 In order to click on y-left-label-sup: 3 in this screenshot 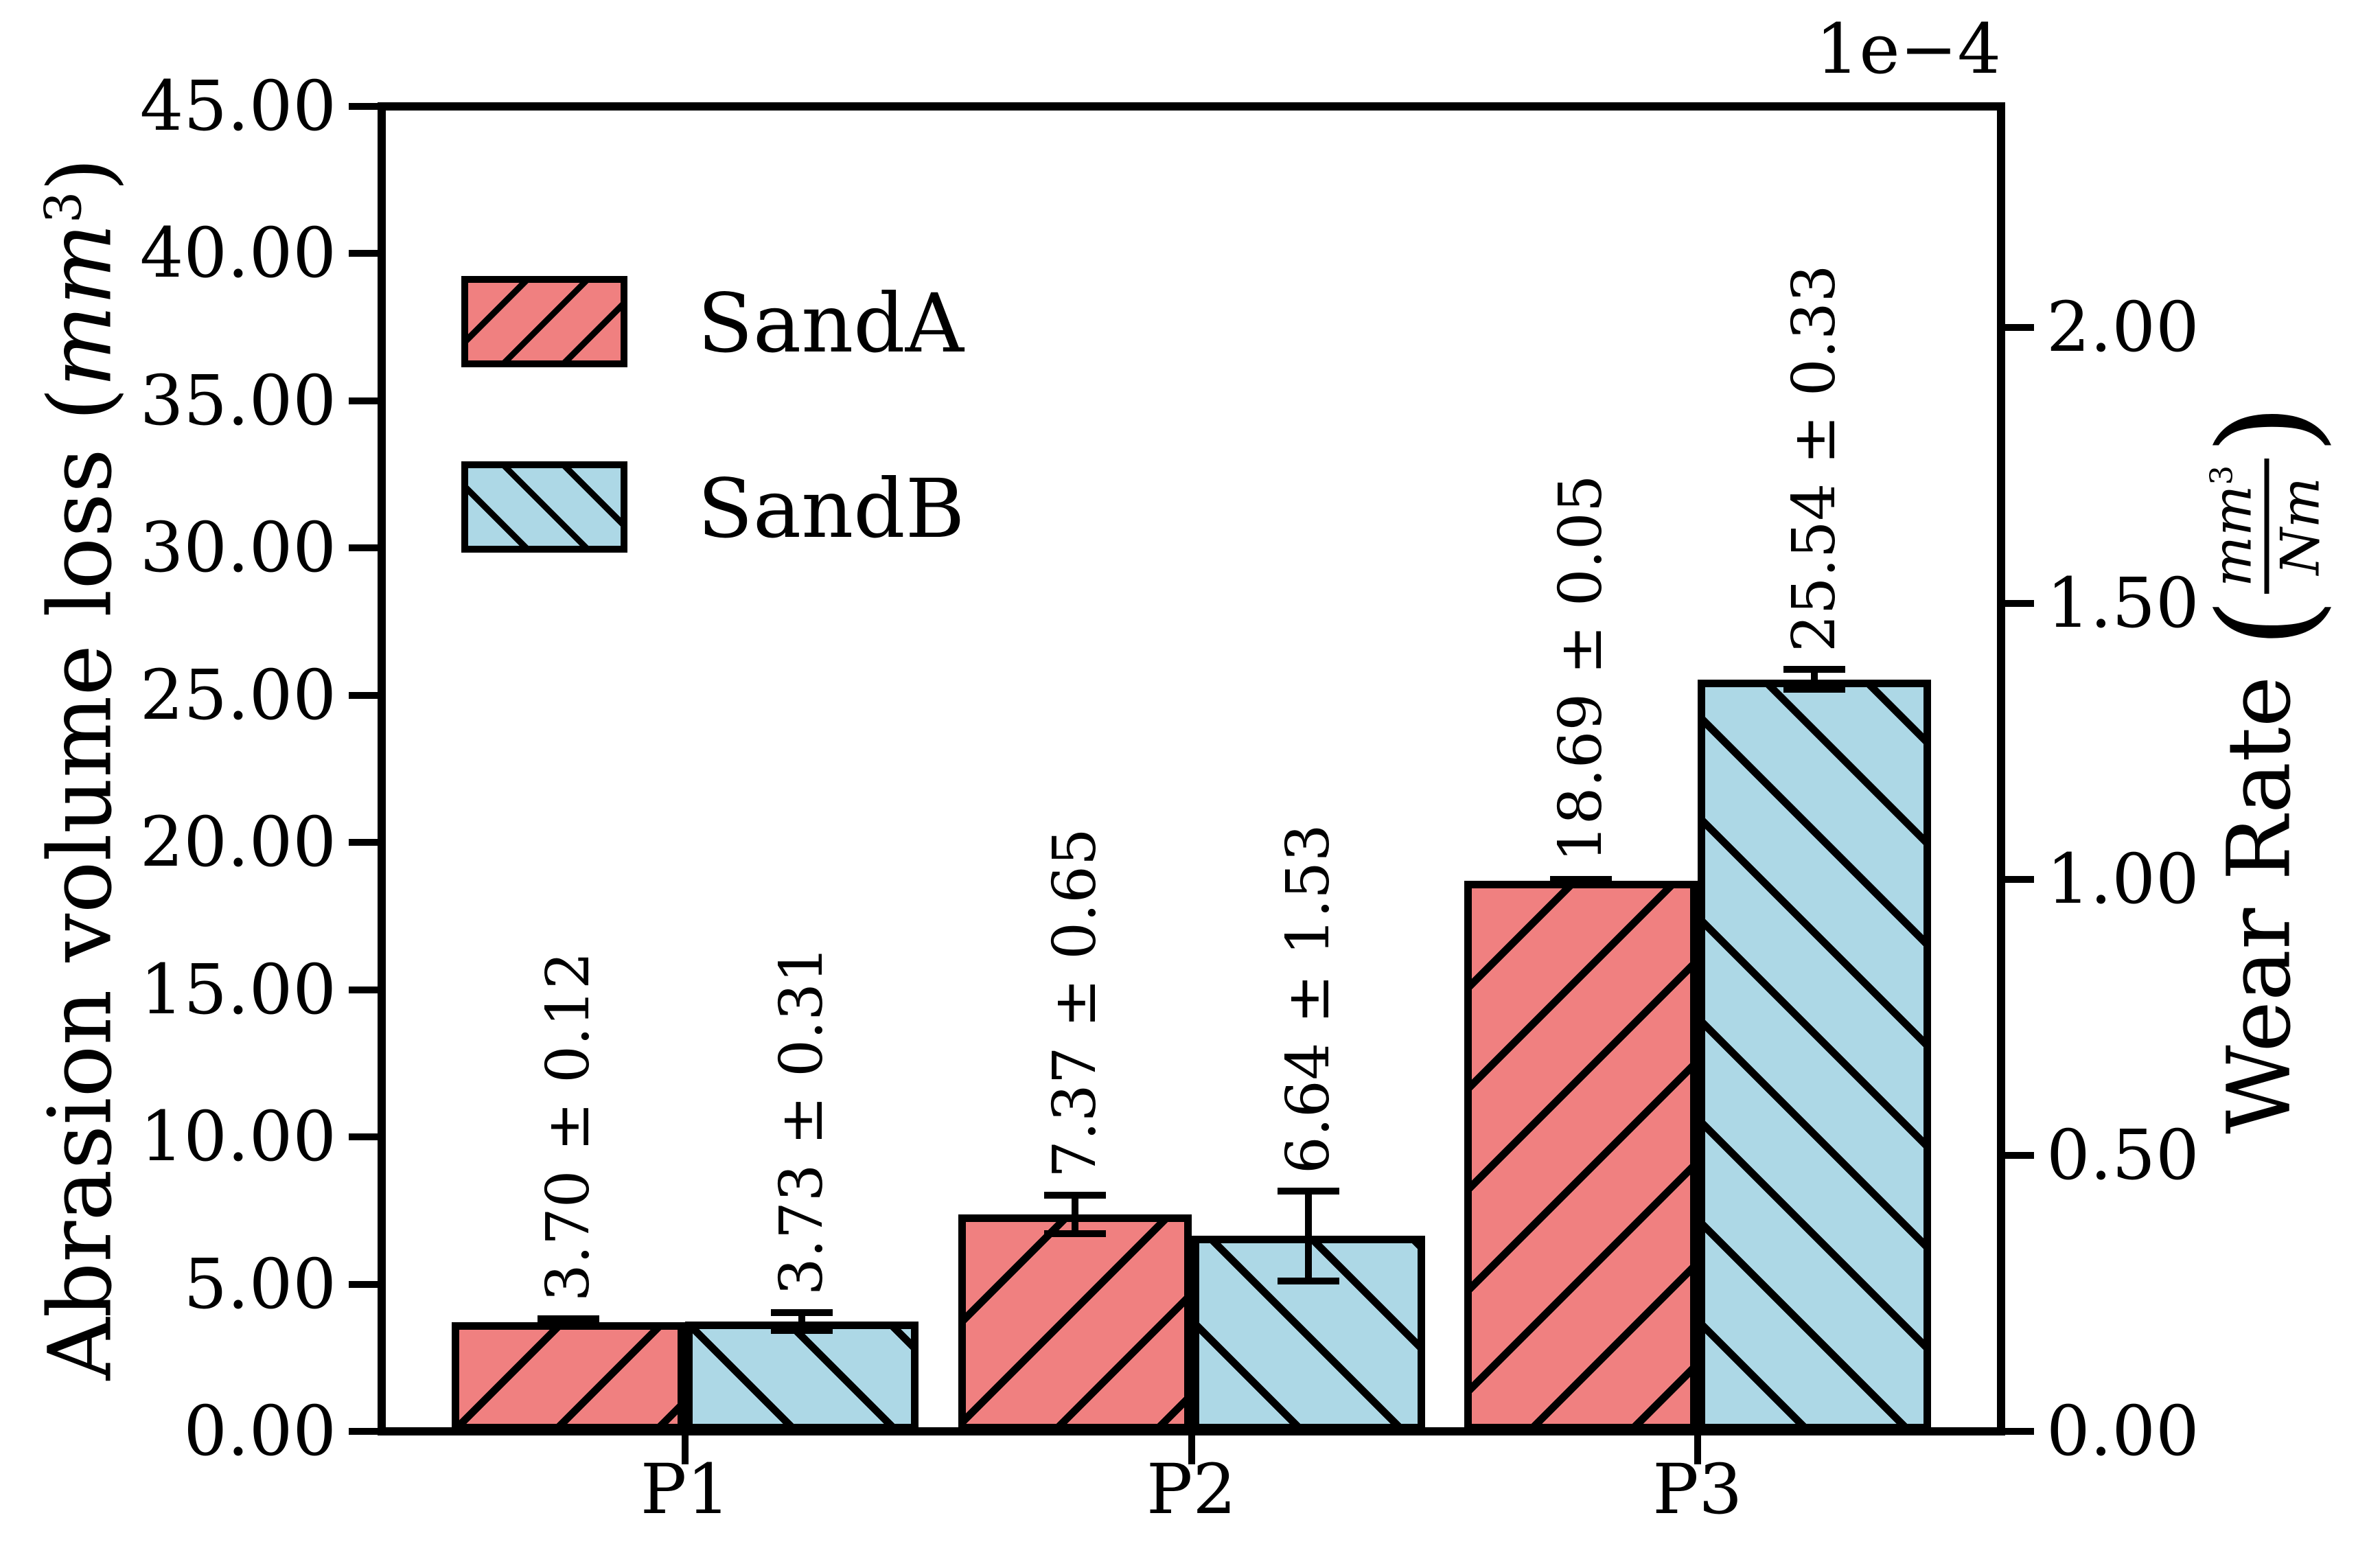, I will do `click(63, 207)`.